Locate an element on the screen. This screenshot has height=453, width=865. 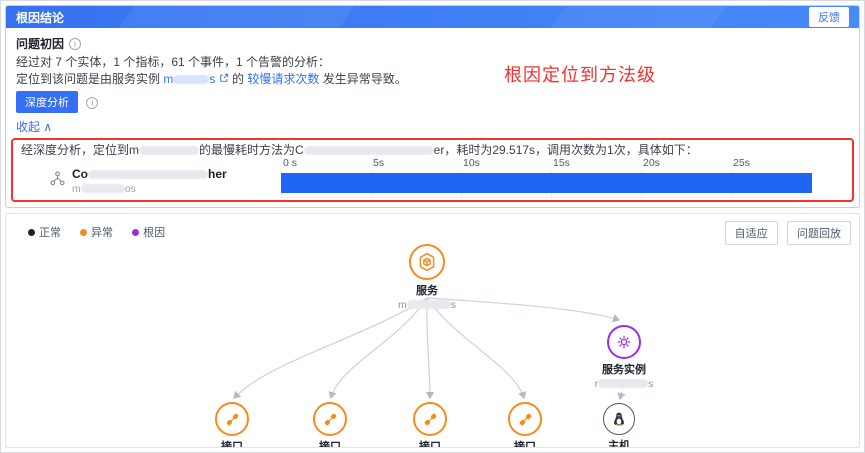
topo-node-interface-4: 接口 Coner is located at coordinates (525, 425).